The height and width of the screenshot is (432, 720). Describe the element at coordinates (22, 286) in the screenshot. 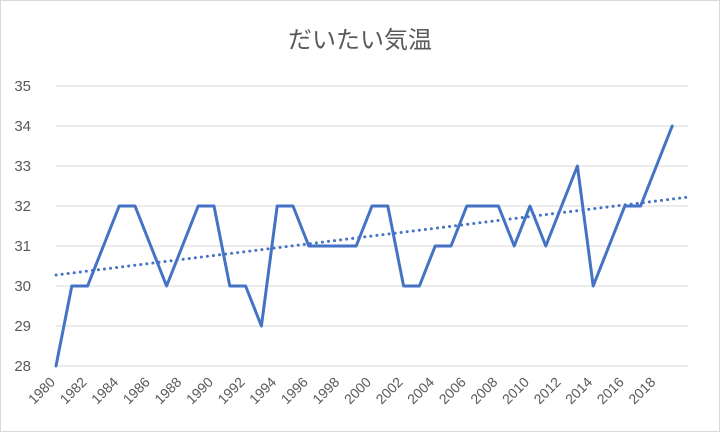

I see `y-tick-label-30: 30` at that location.